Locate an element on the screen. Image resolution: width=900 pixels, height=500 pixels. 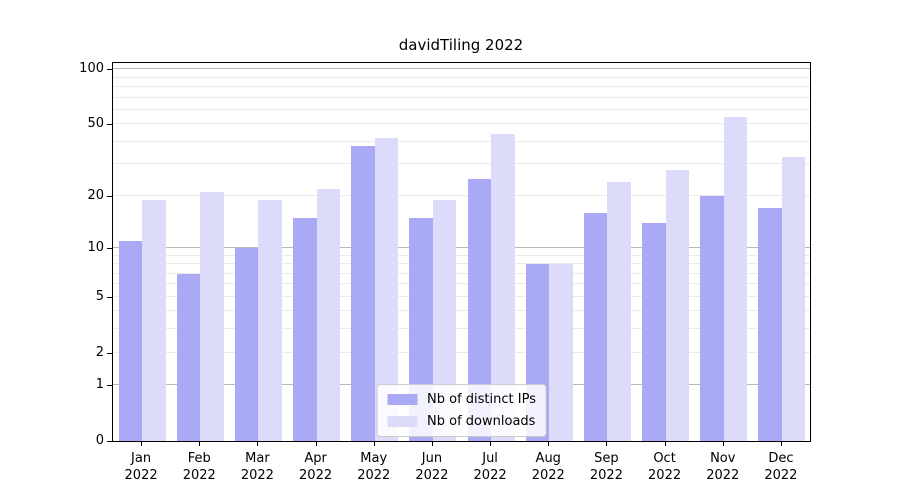
x-tick-label-feb: Feb 2022 is located at coordinates (199, 467).